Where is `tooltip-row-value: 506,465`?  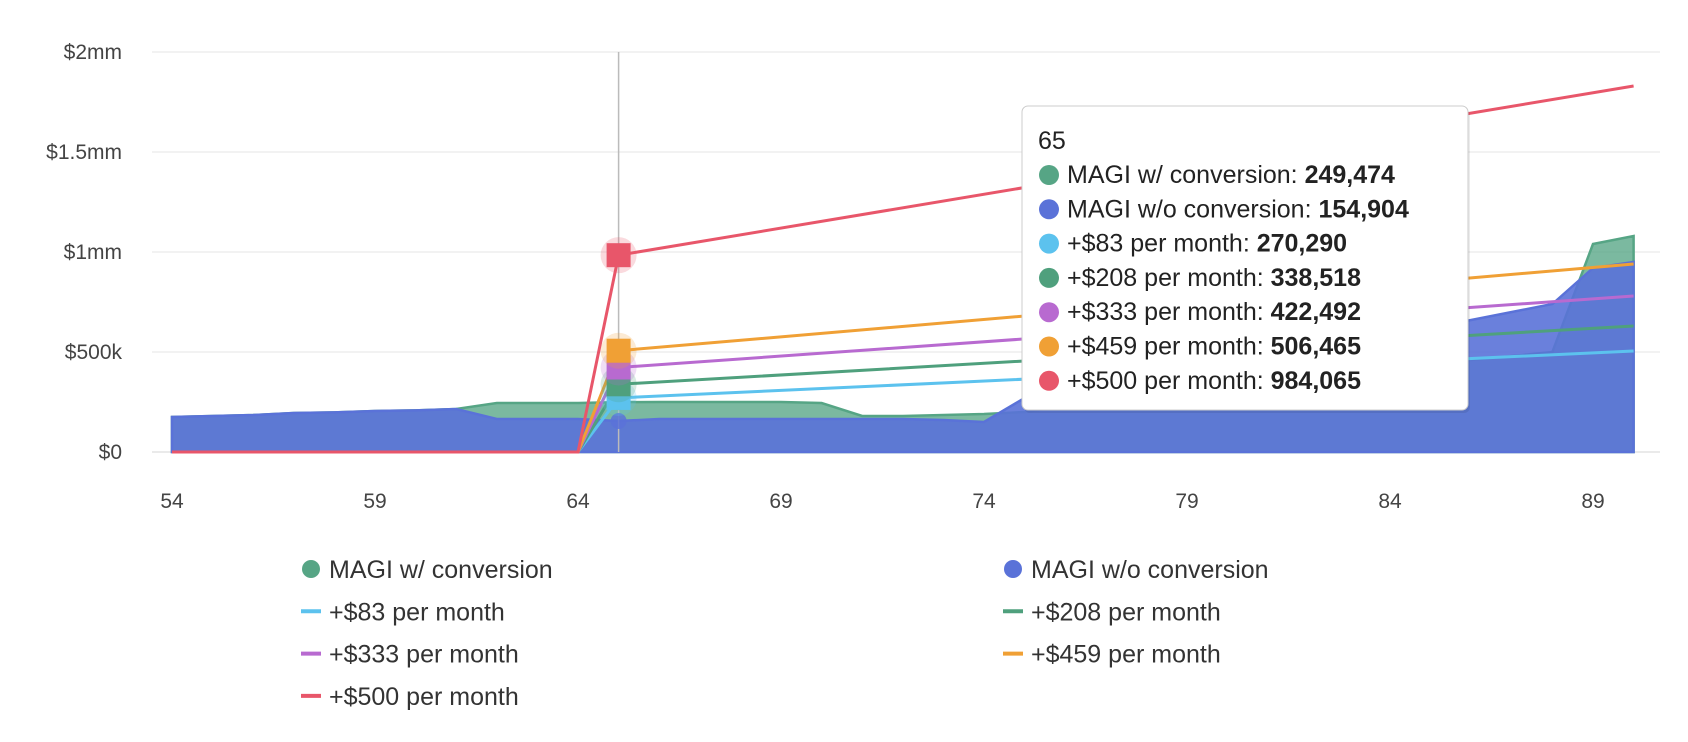
tooltip-row-value: 506,465 is located at coordinates (1316, 347).